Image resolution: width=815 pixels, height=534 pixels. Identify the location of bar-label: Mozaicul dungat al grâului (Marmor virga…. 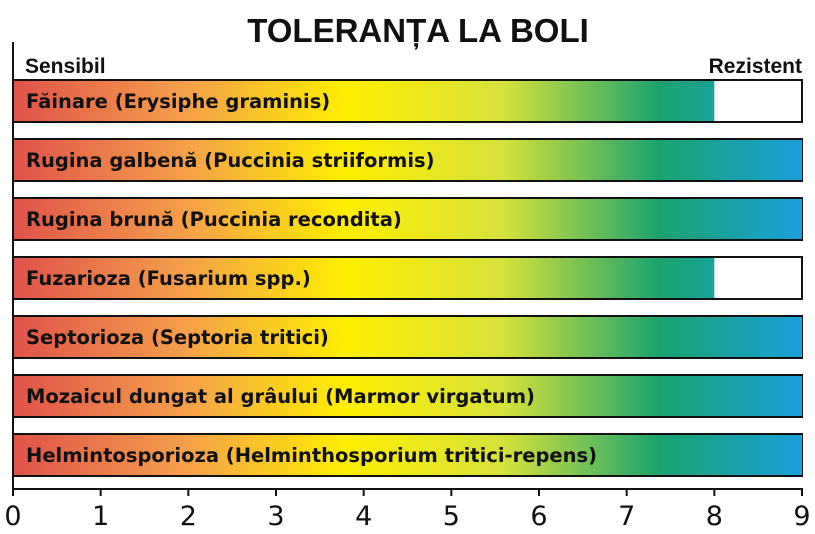
(280, 396).